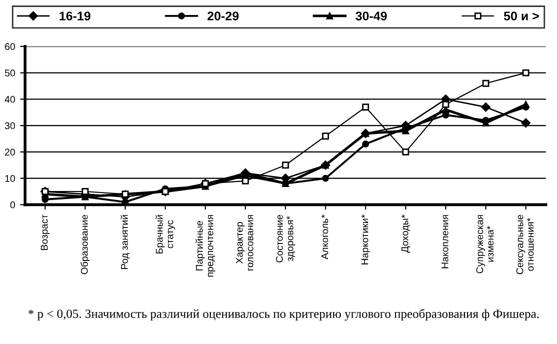 This screenshot has height=344, width=557. I want to click on x-tick-label: Род занятий, so click(125, 242).